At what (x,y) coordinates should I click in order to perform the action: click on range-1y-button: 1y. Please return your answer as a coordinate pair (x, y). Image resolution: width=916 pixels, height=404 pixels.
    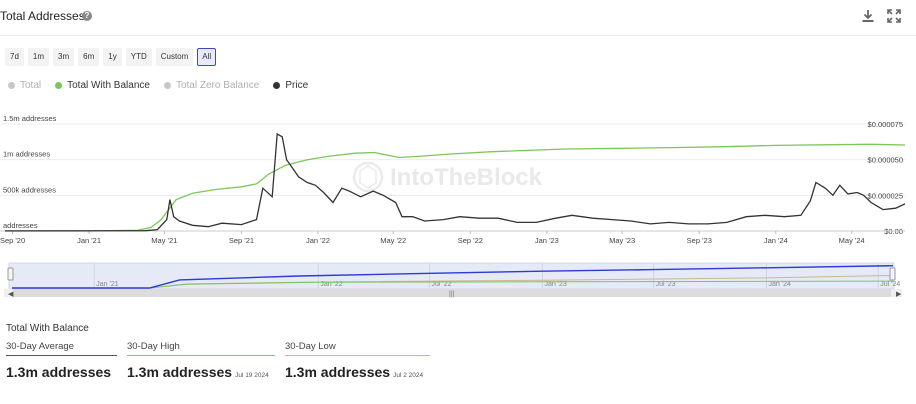
    Looking at the image, I should click on (112, 57).